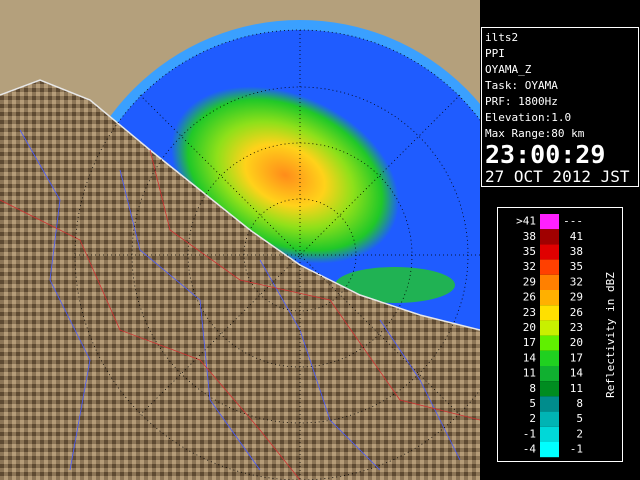 This screenshot has width=640, height=480. What do you see at coordinates (529, 373) in the screenshot?
I see `legend-low-label: 11` at bounding box center [529, 373].